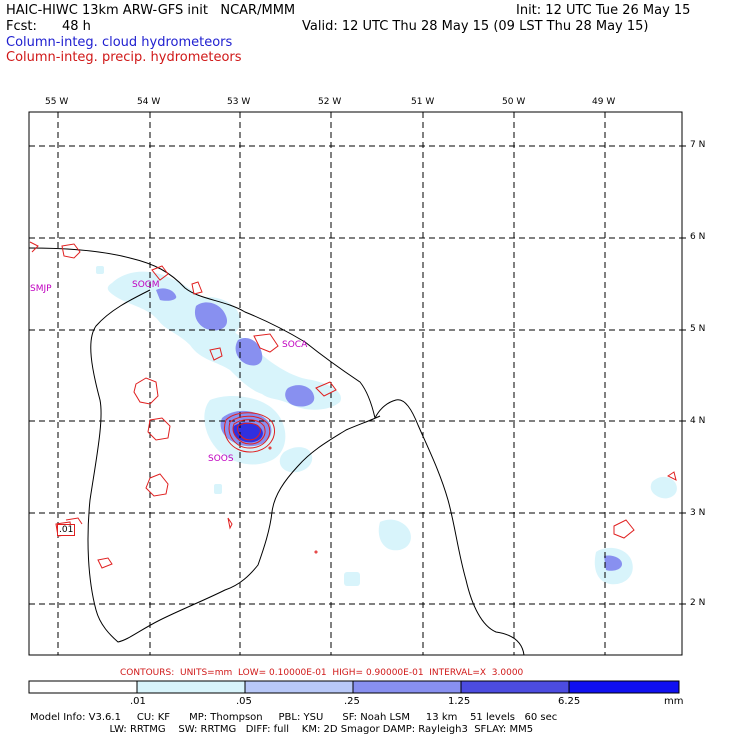 This screenshot has width=740, height=740. I want to click on colorbar-label: 1.25, so click(459, 701).